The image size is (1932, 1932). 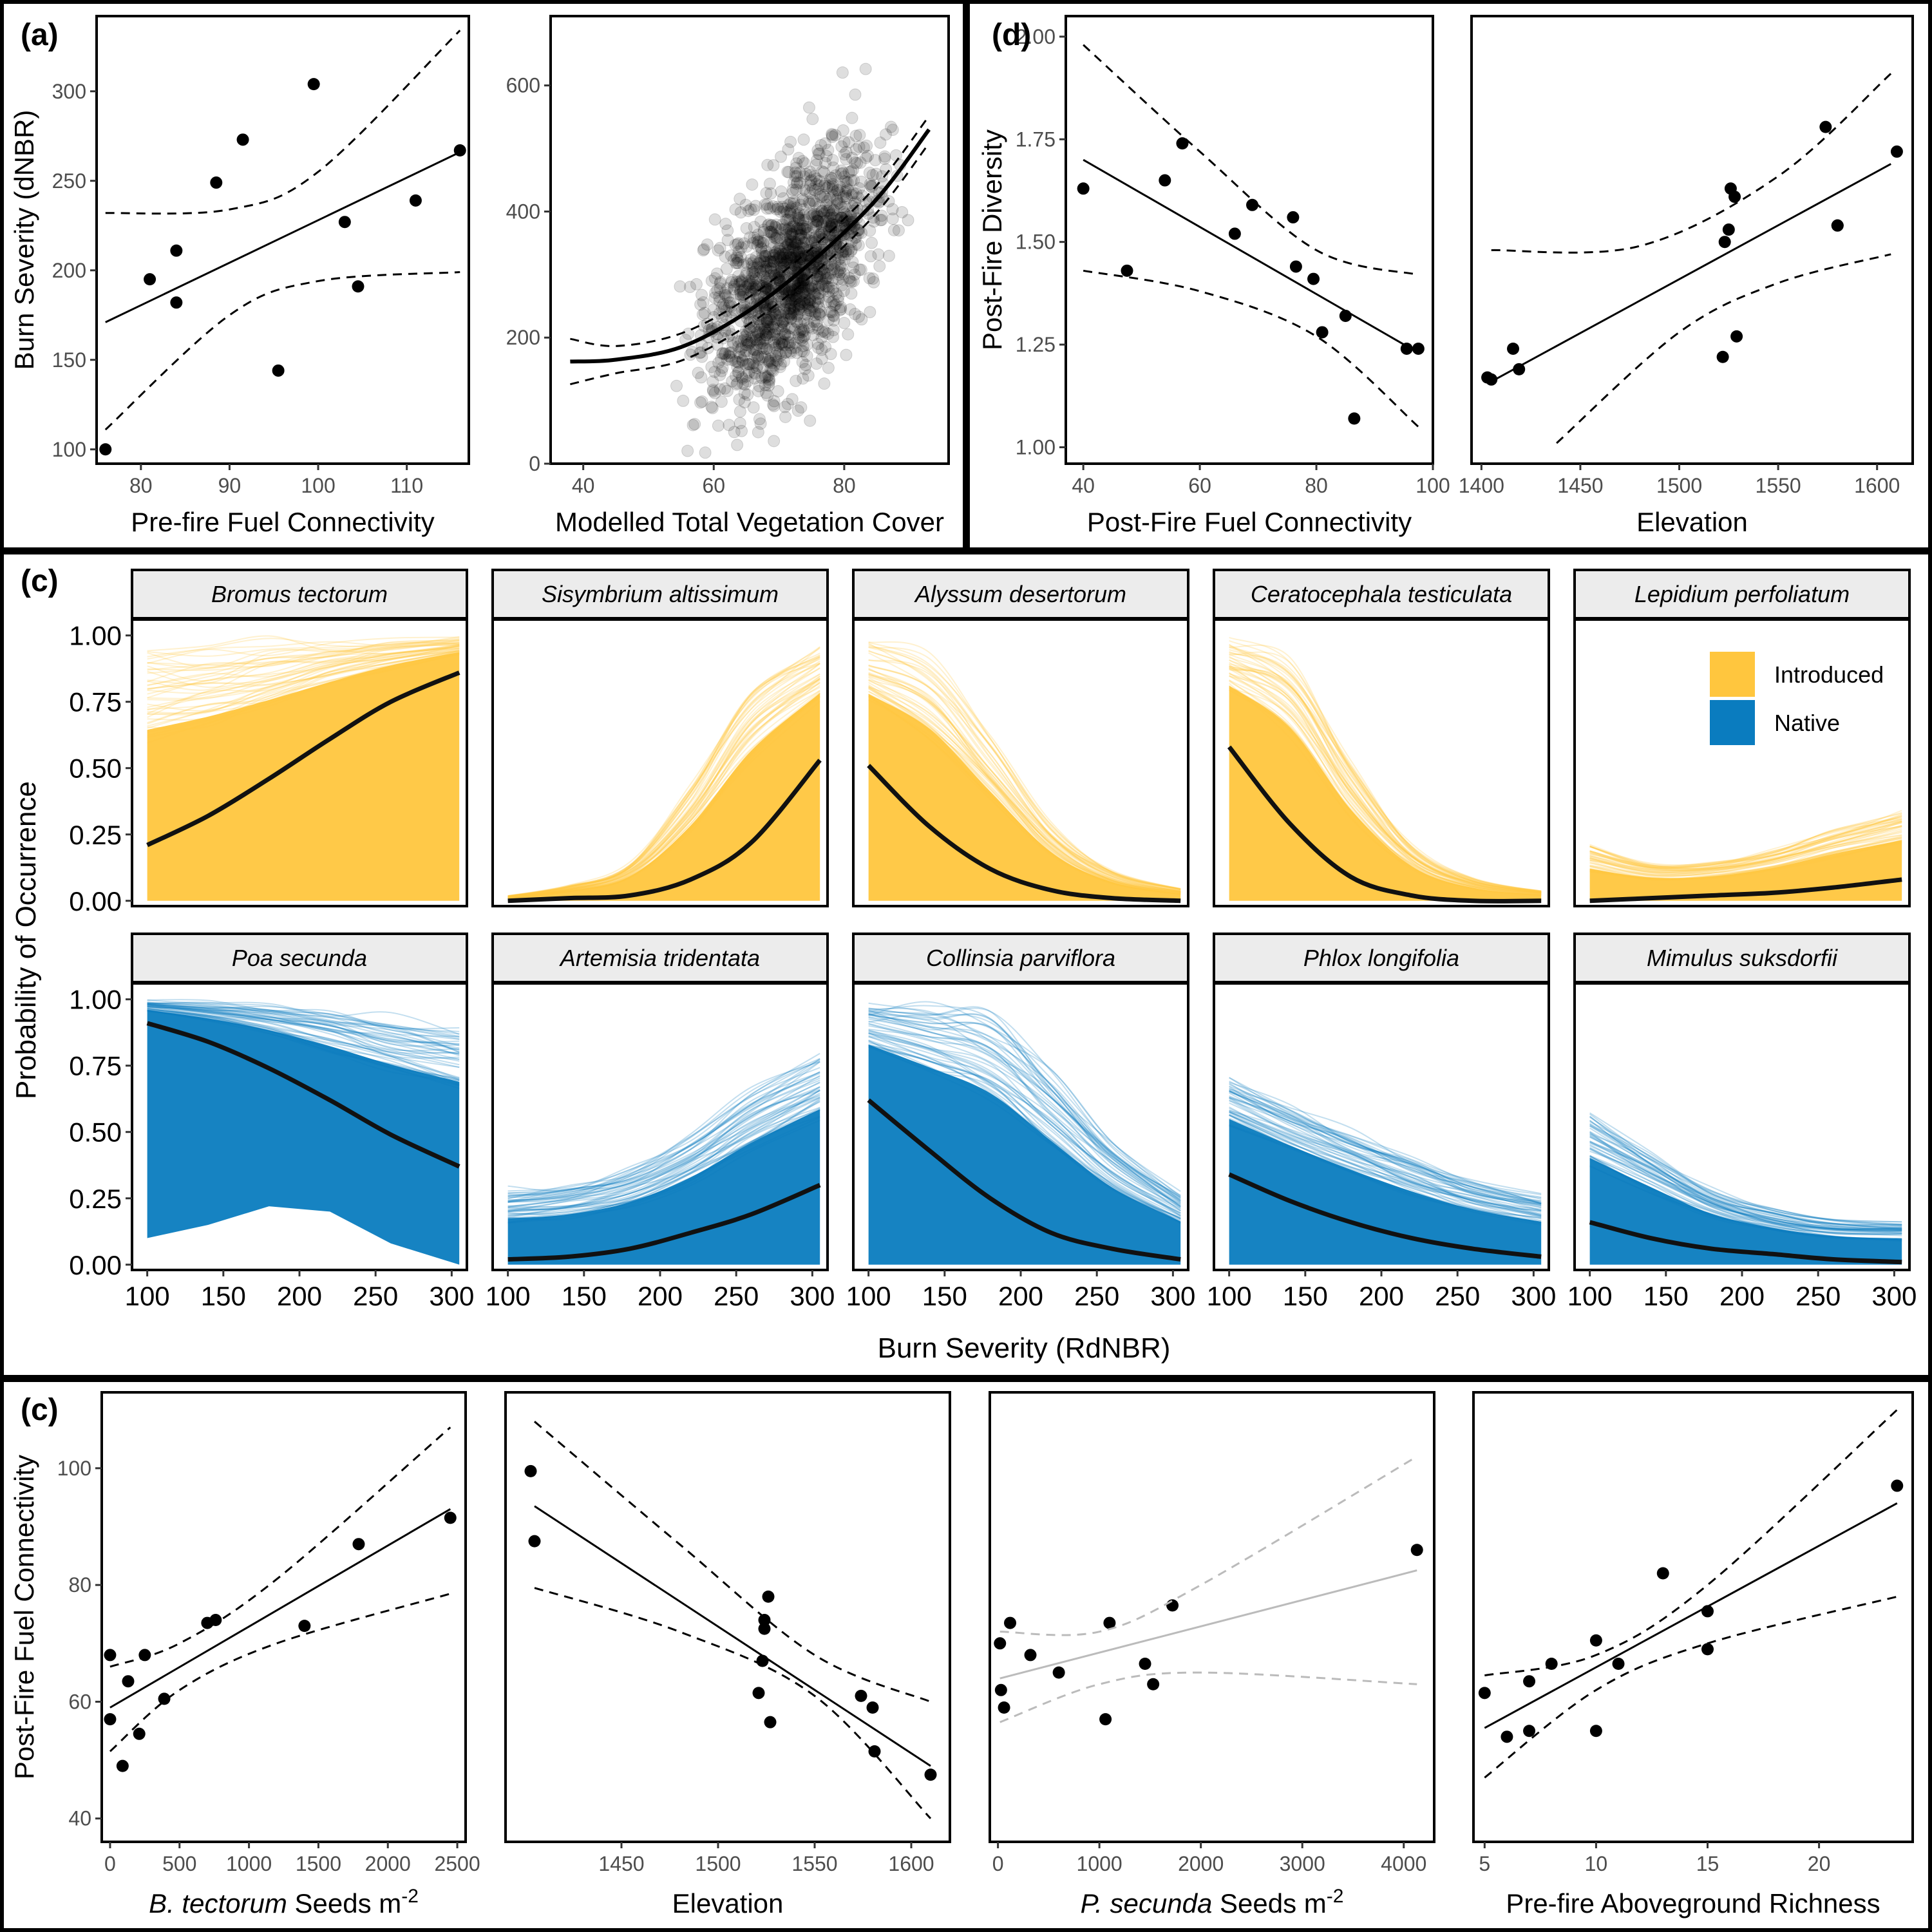 What do you see at coordinates (1484, 1863) in the screenshot?
I see `x-tick-label: 5` at bounding box center [1484, 1863].